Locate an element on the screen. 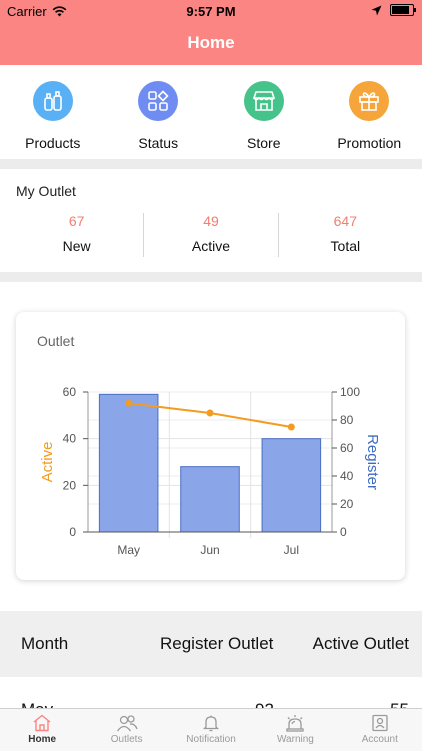 The height and width of the screenshot is (751, 422). my-outlet-section: My Outlet 67 New 49 Active 647 Total is located at coordinates (211, 220).